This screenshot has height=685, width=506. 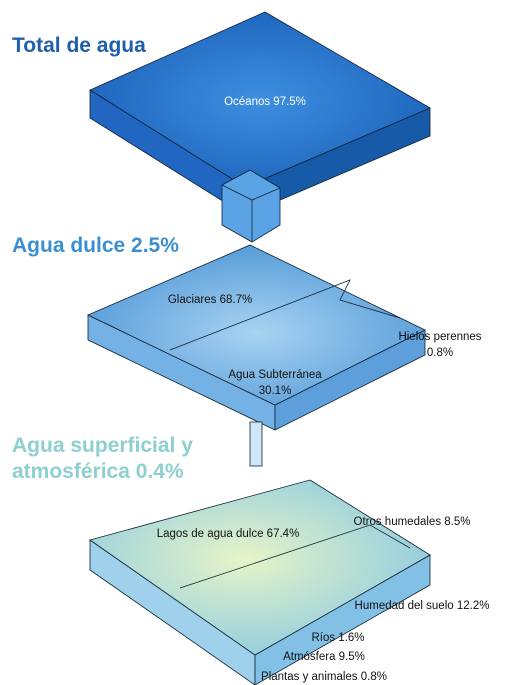 I want to click on section-title: Agua superficial y, so click(x=102, y=445).